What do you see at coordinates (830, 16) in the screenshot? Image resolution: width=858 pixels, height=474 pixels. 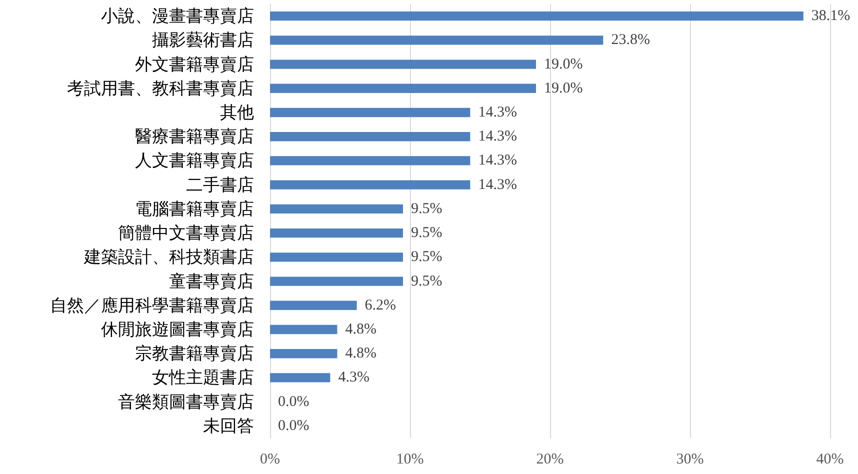 I see `data-label: 38.1%` at bounding box center [830, 16].